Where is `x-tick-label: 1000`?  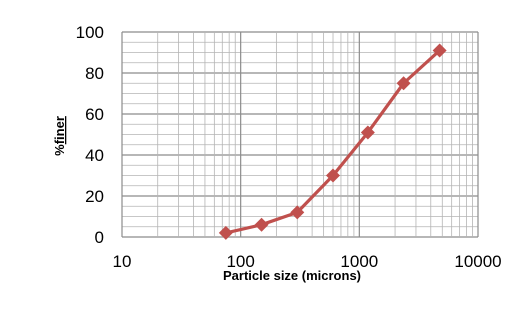 x-tick-label: 1000 is located at coordinates (359, 261).